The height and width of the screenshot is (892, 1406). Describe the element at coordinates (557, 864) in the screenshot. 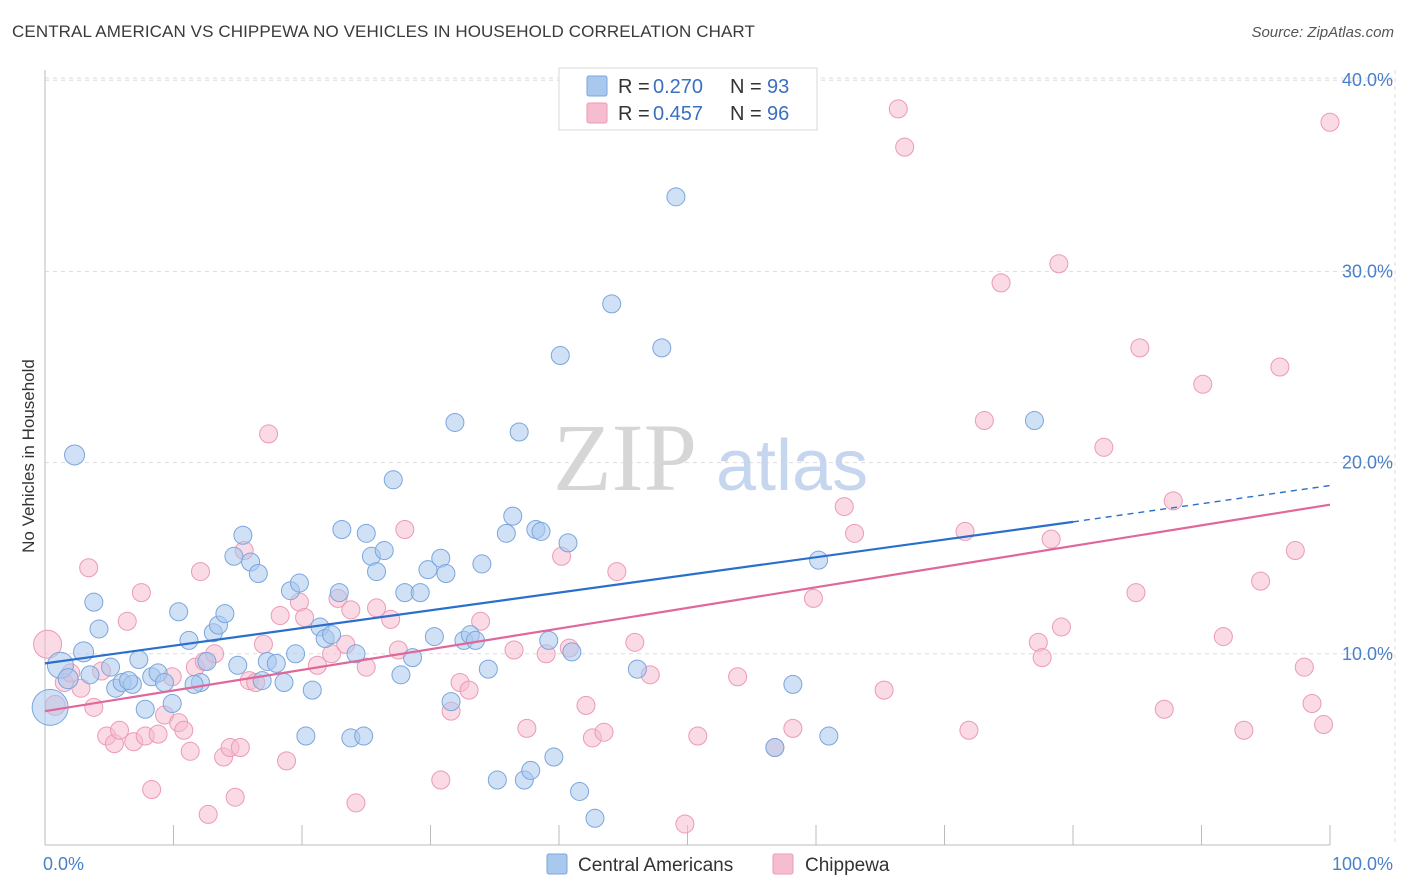

I see `bottom-legend-swatch-central` at that location.